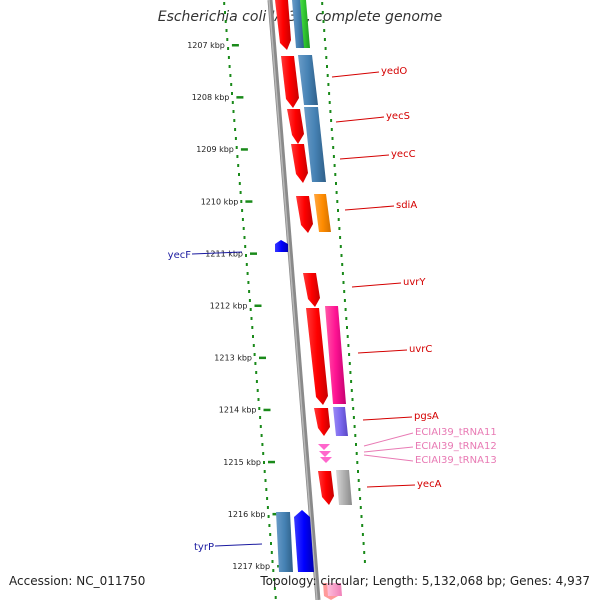 This screenshot has width=600, height=600. Describe the element at coordinates (343, 282) in the screenshot. I see `gc-skew-dots-right` at that location.